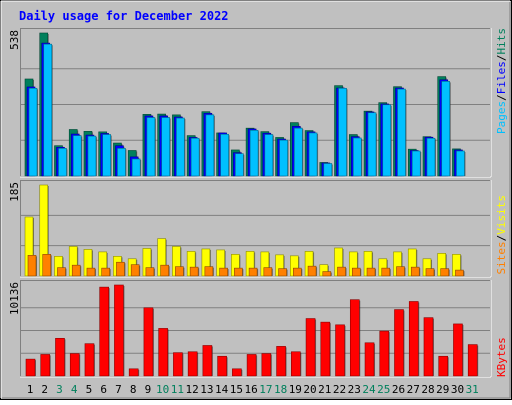  What do you see at coordinates (354, 389) in the screenshot?
I see `x-label-day-23: 23` at bounding box center [354, 389].